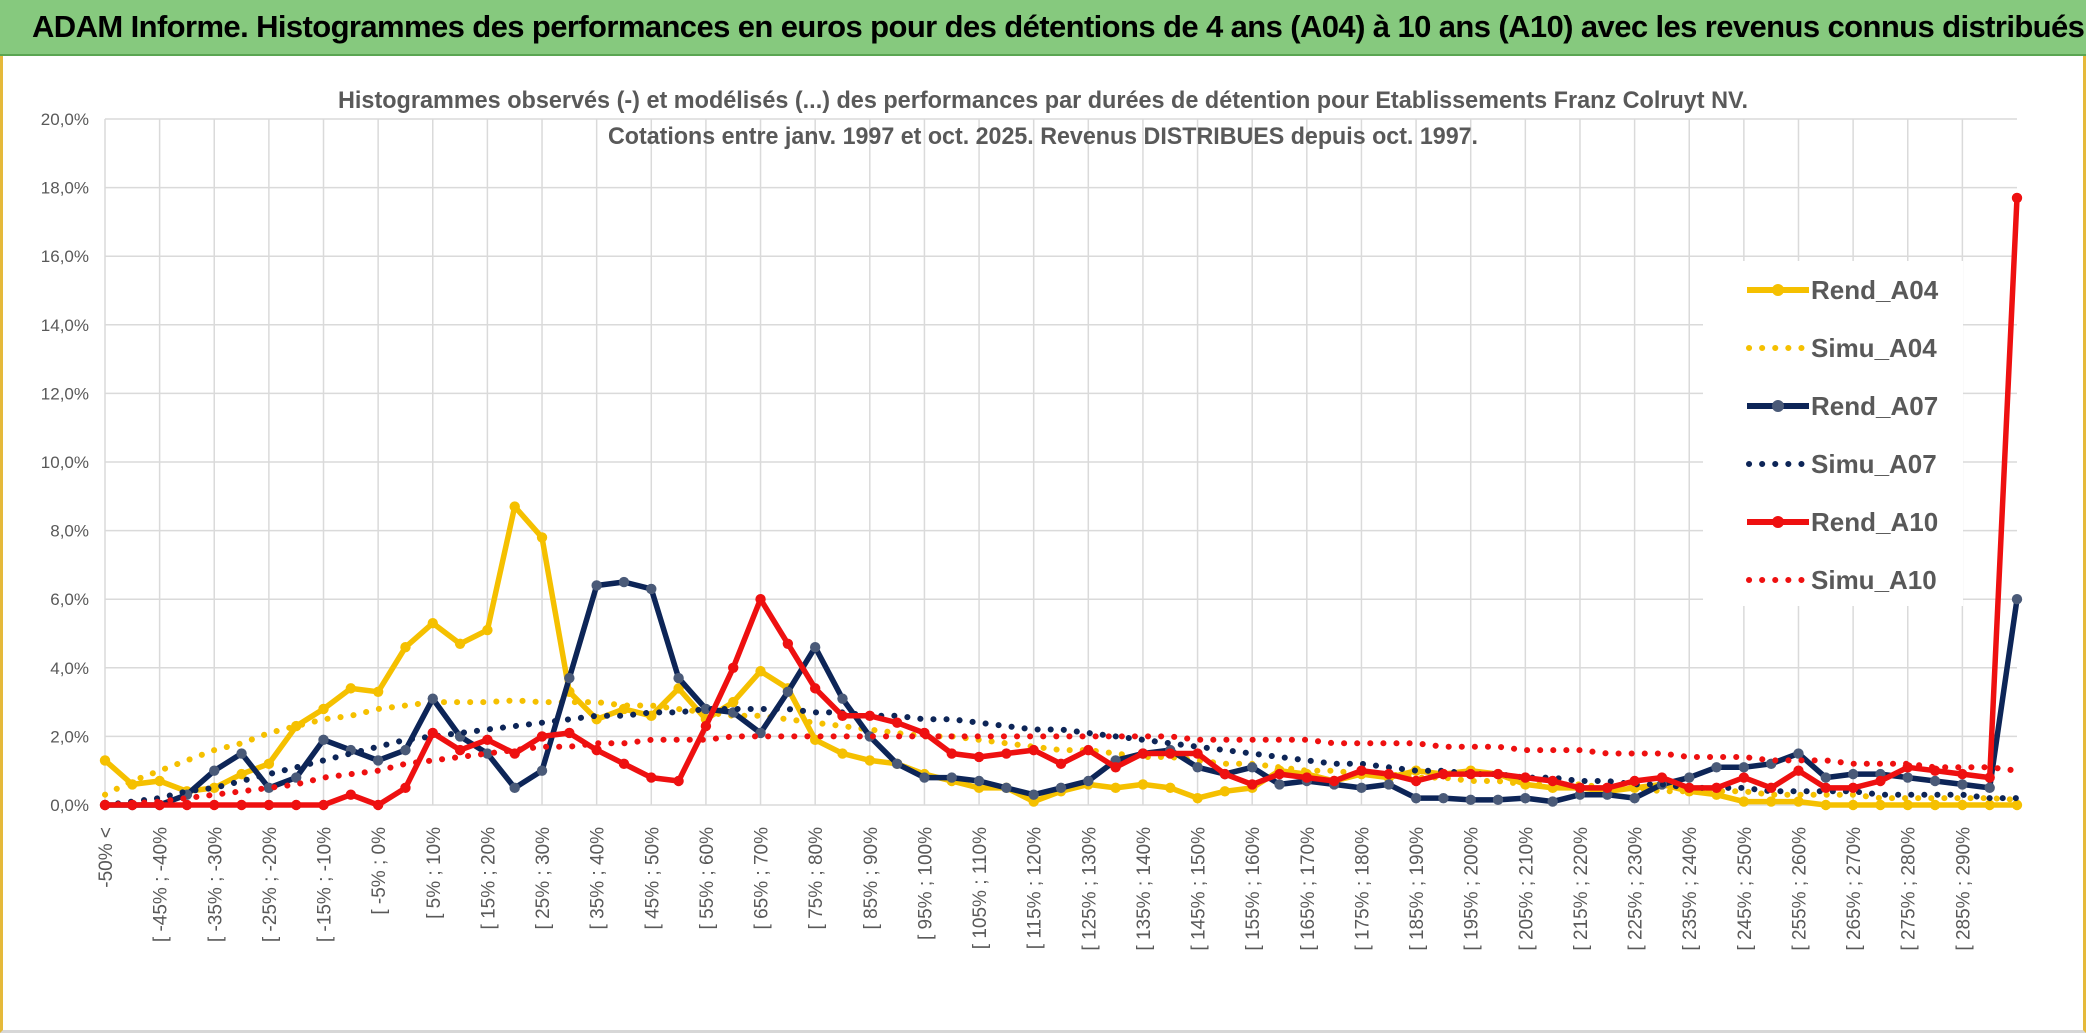 The image size is (2086, 1033). I want to click on legend-item: Rend_A10, so click(1842, 522).